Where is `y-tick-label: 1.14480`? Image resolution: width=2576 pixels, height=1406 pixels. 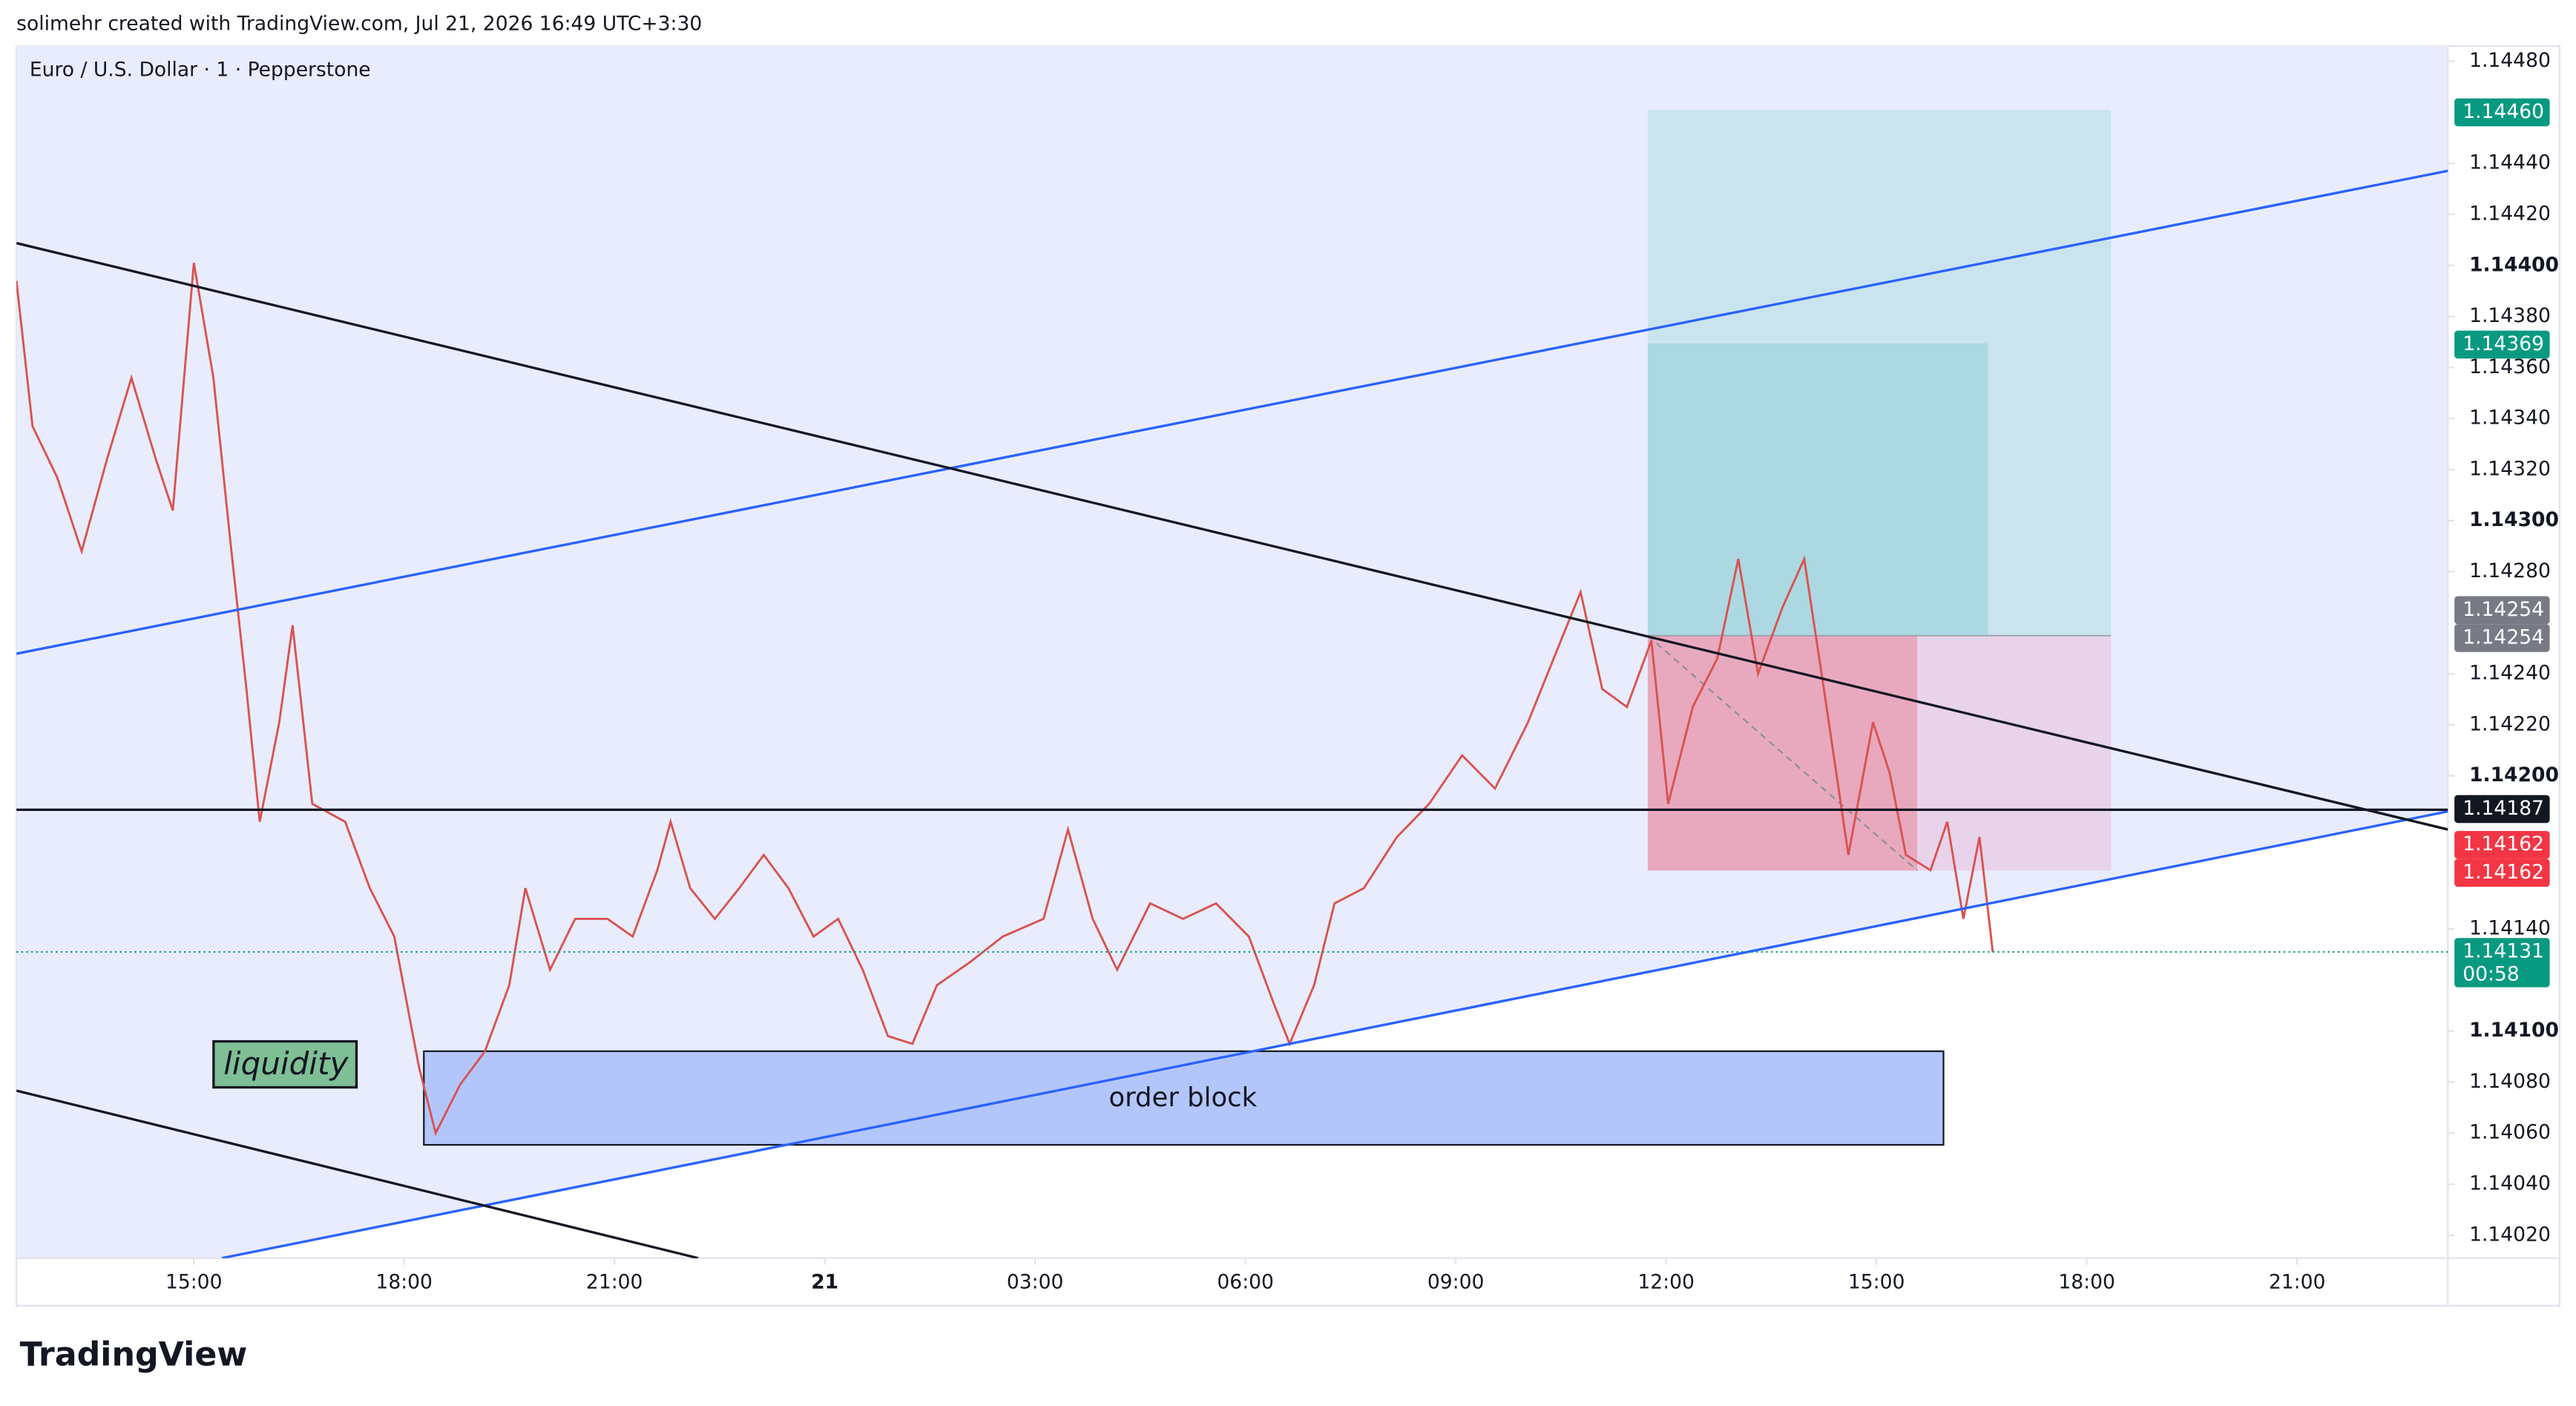 y-tick-label: 1.14480 is located at coordinates (2510, 61).